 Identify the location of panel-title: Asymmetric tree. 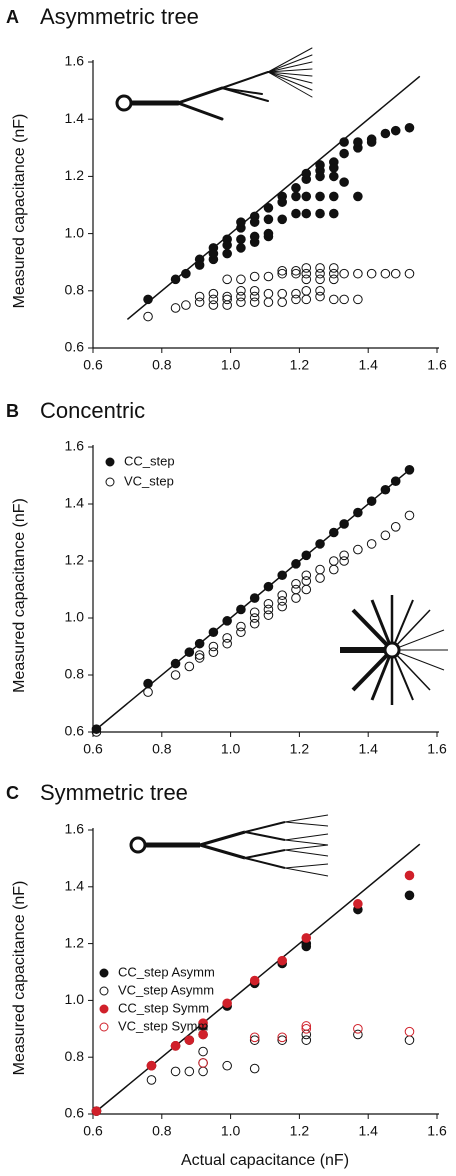
(119, 16).